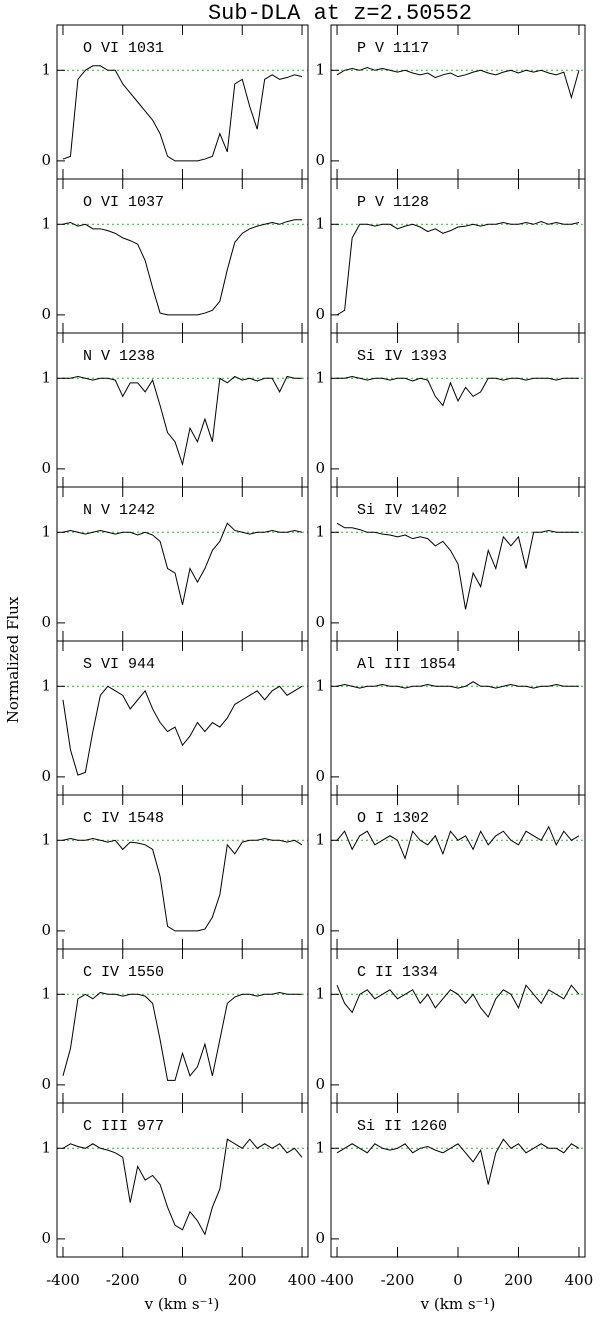 This screenshot has height=1319, width=600. Describe the element at coordinates (119, 510) in the screenshot. I see `panel-title: N V 1242` at that location.